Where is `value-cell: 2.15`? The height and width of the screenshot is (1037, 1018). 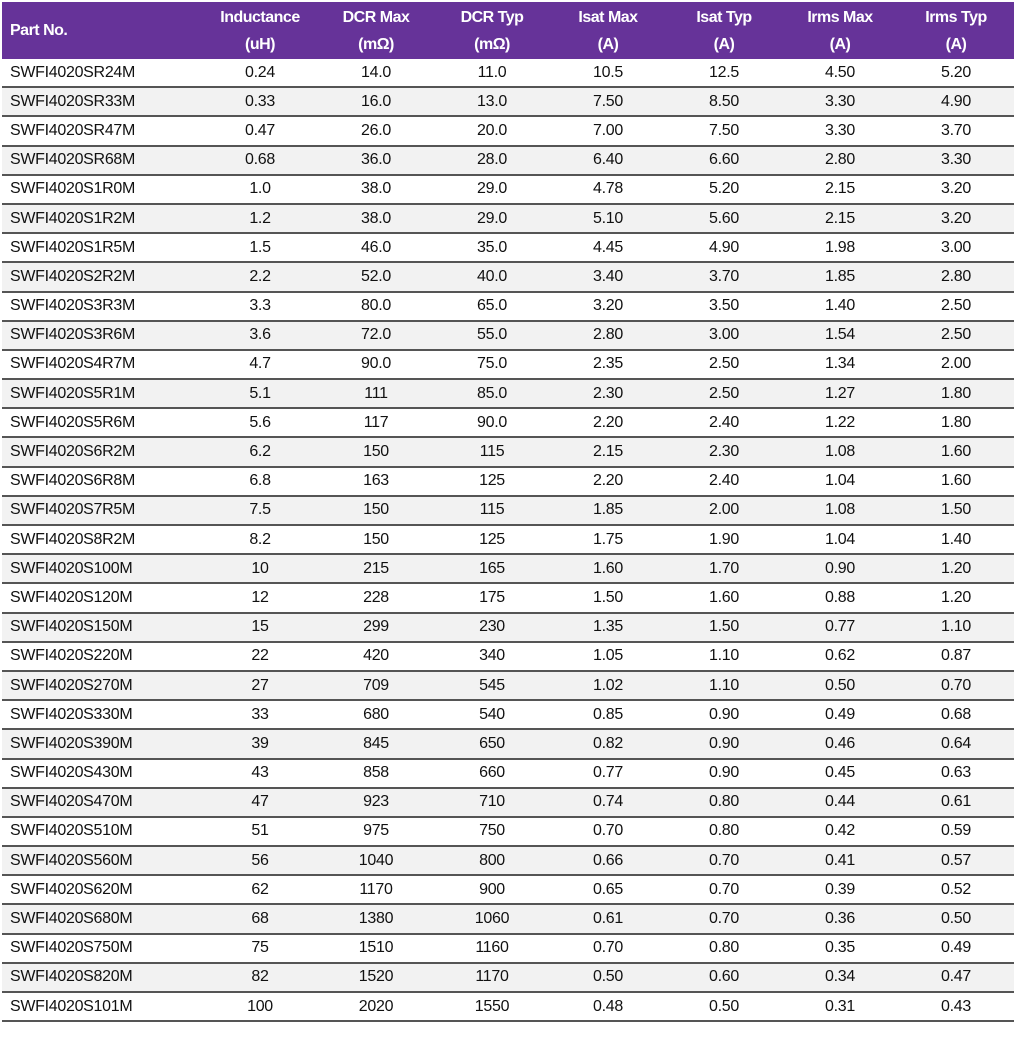
value-cell: 2.15 is located at coordinates (840, 189).